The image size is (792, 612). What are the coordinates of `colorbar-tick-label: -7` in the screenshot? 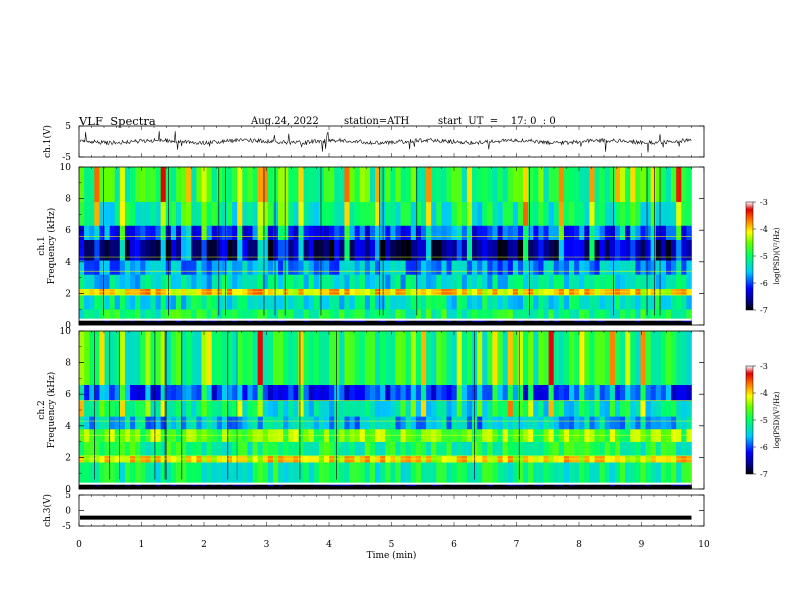 It's located at (764, 310).